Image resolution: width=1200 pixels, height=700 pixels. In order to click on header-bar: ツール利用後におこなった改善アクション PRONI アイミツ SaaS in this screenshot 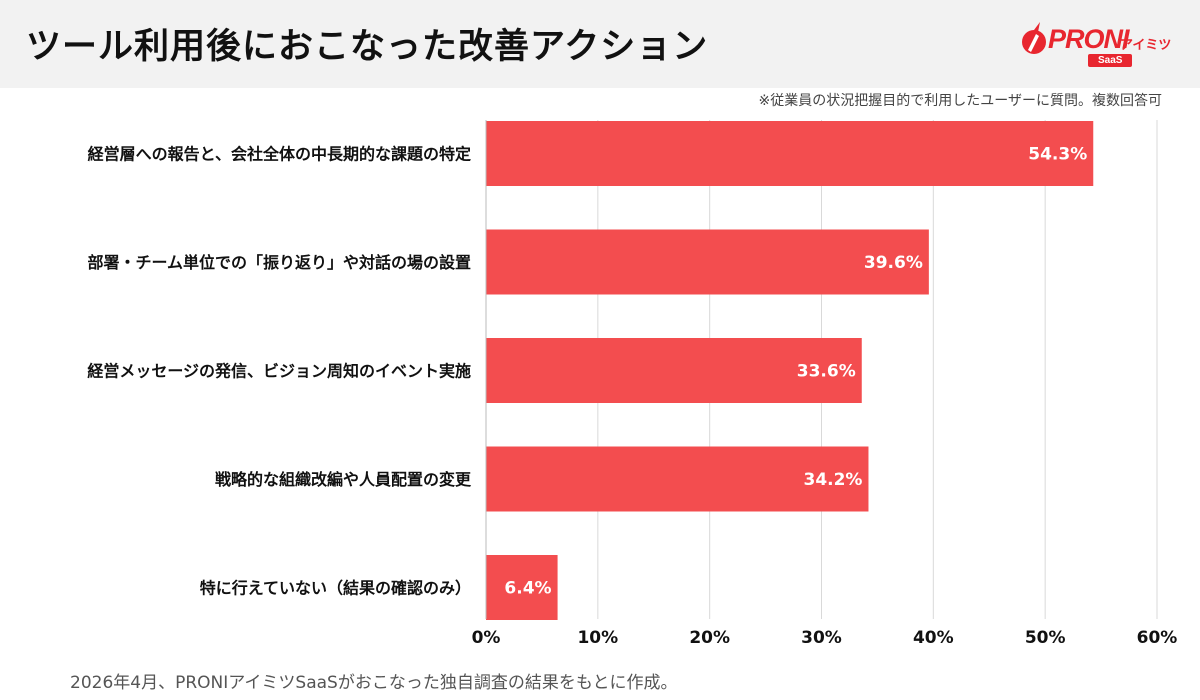, I will do `click(600, 44)`.